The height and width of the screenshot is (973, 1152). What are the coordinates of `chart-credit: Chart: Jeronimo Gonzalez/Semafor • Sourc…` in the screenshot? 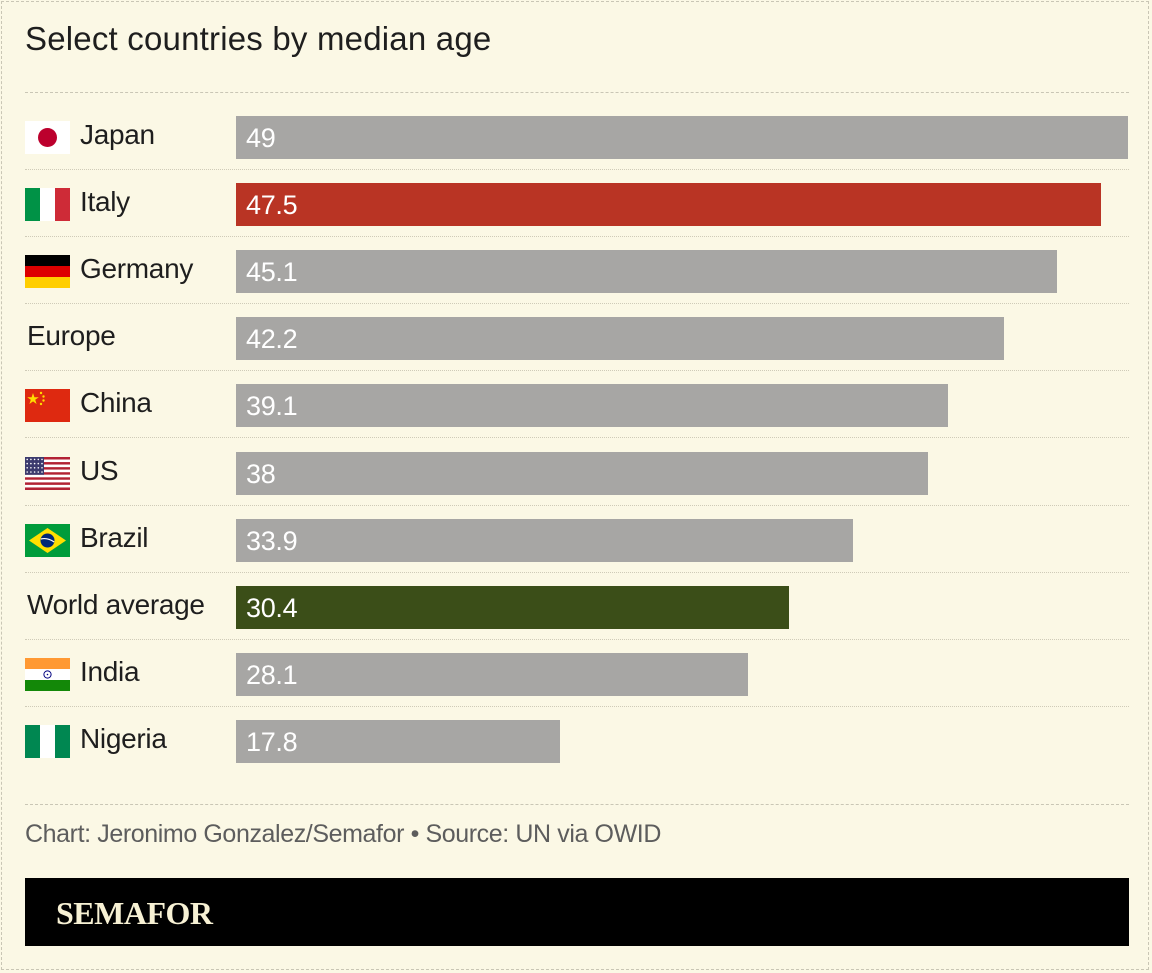 It's located at (343, 834).